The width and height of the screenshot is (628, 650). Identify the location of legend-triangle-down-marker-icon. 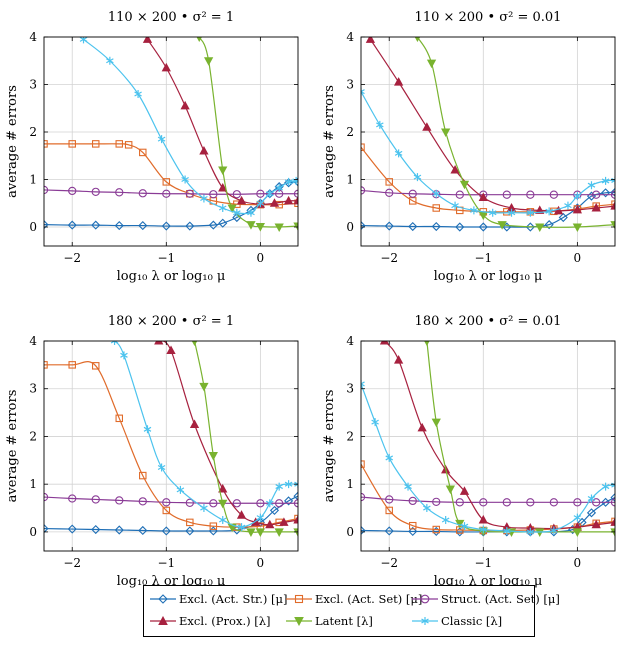
(299, 621).